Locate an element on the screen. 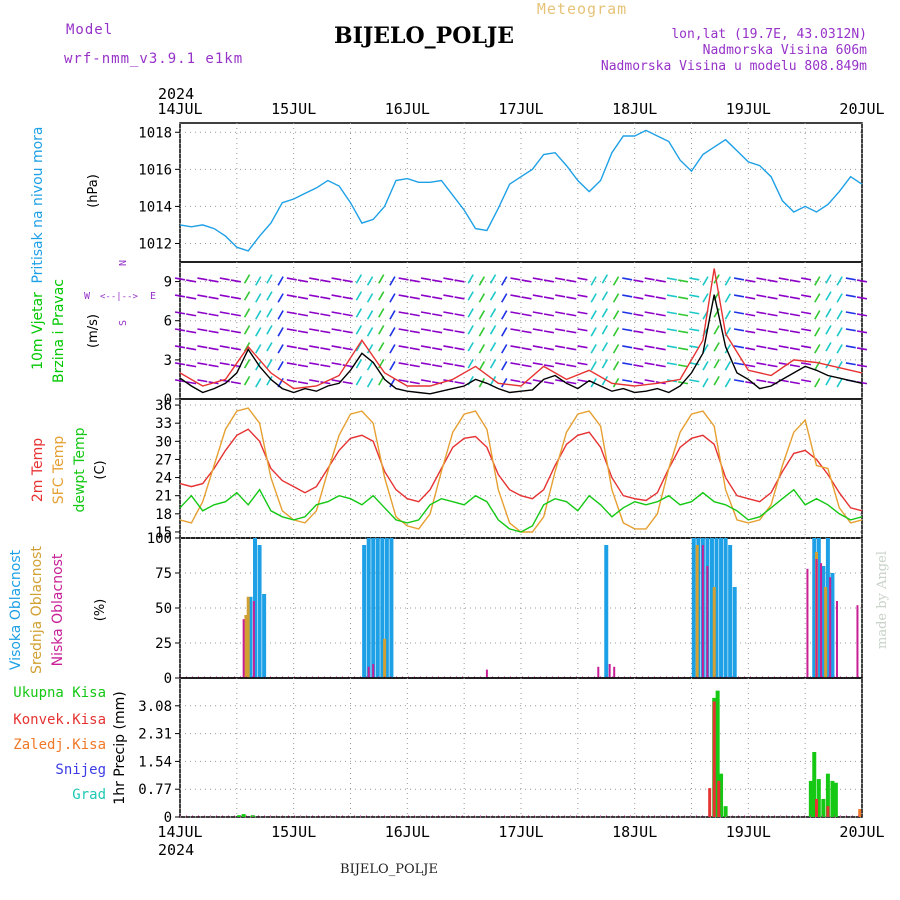 The width and height of the screenshot is (900, 900). x-tick-label-bottom: 19JUL is located at coordinates (748, 832).